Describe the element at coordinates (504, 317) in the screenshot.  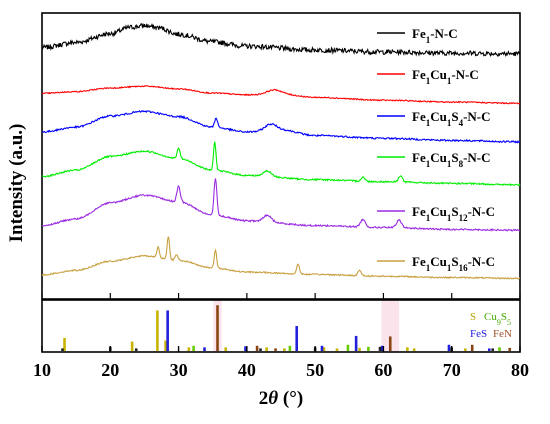
I see `ref-legend-part: S` at that location.